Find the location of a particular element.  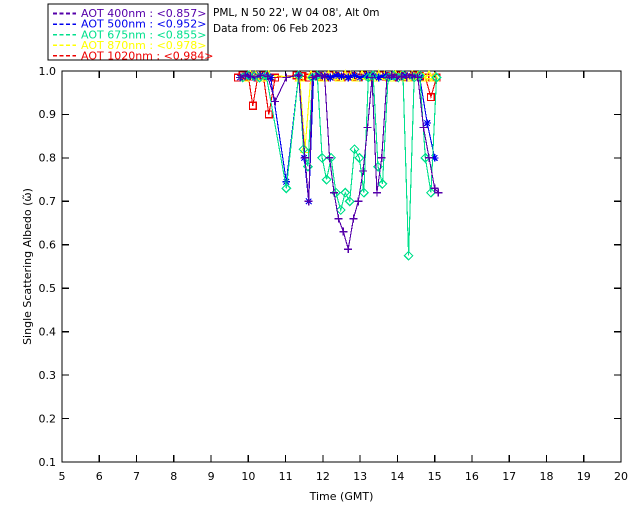

x-tick-label: 10 is located at coordinates (248, 476).